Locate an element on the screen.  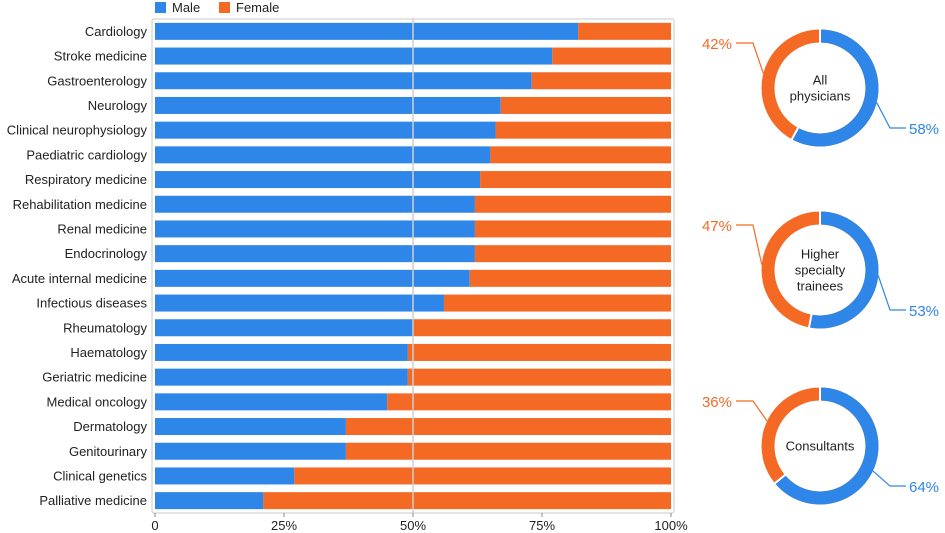
legend-male-label: Male is located at coordinates (186, 7).